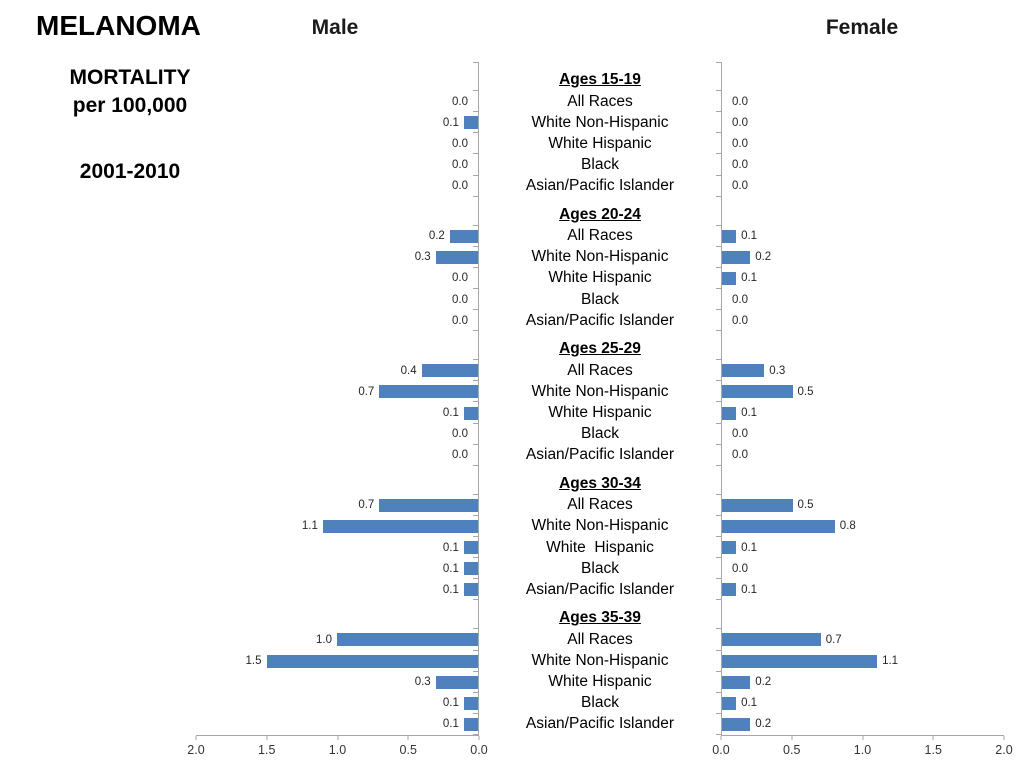  I want to click on female-header-spacer, so click(860, 346).